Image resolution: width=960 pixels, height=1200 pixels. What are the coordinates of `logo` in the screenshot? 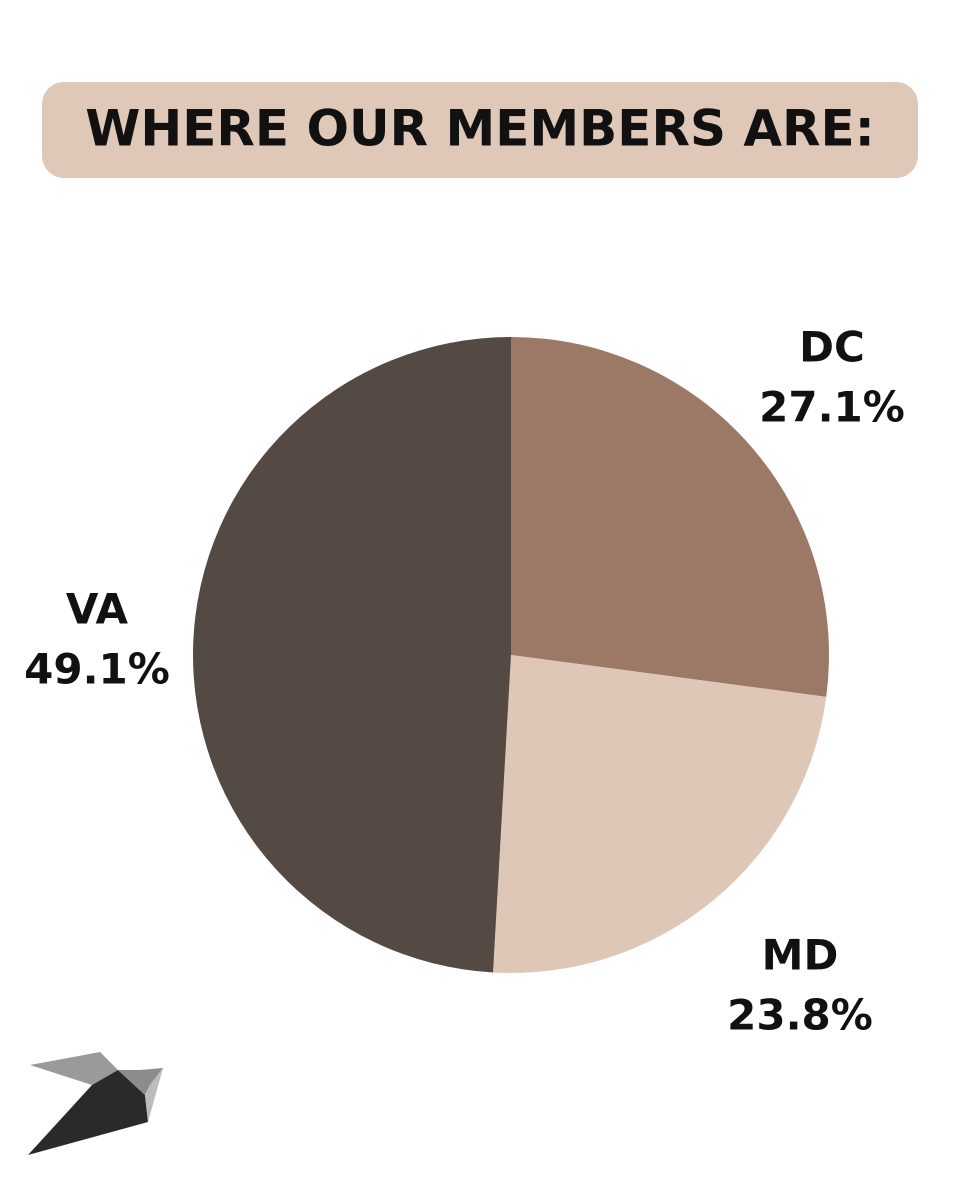 It's located at (95, 1103).